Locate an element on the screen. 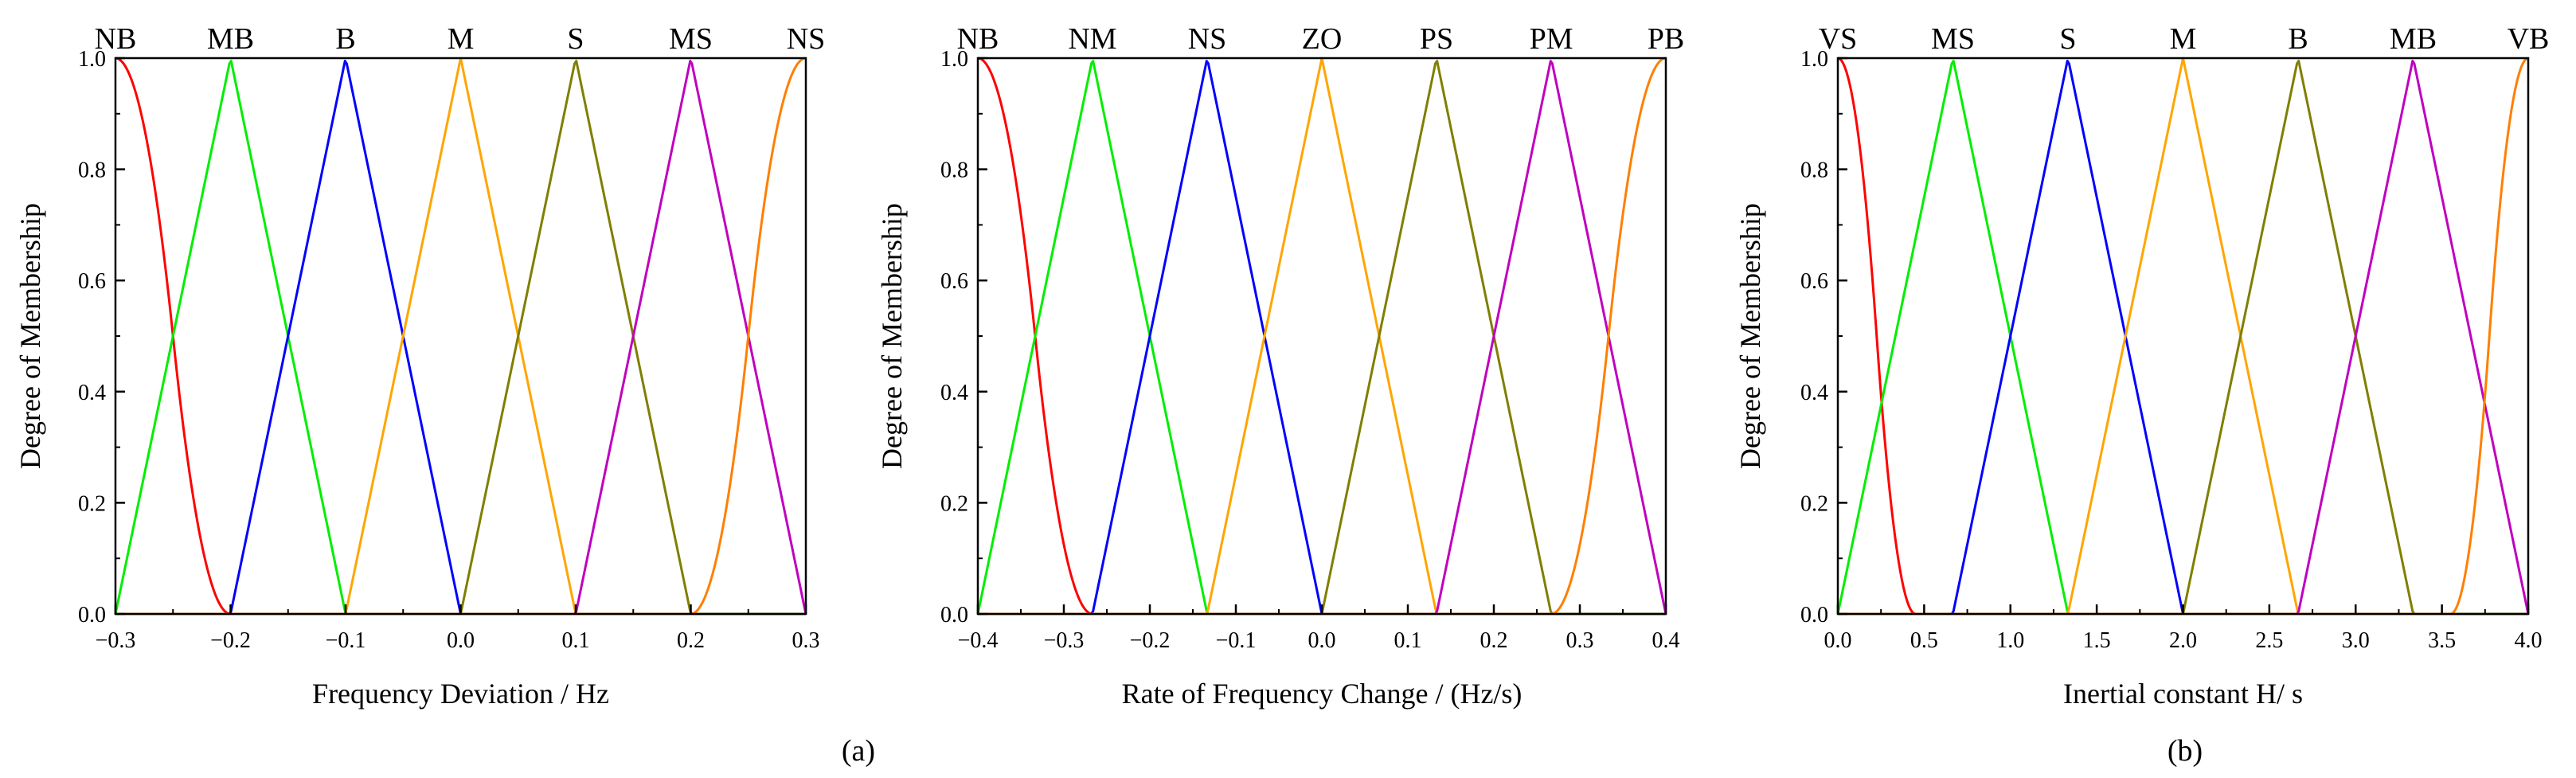 Image resolution: width=2576 pixels, height=778 pixels. set-label-pm: PM is located at coordinates (1552, 39).